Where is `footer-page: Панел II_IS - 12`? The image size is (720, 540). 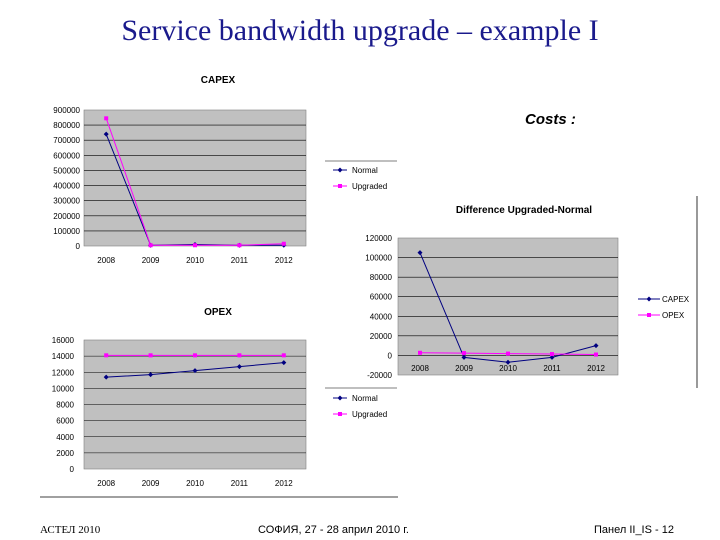
footer-page: Панел II_IS - 12 is located at coordinates (634, 530).